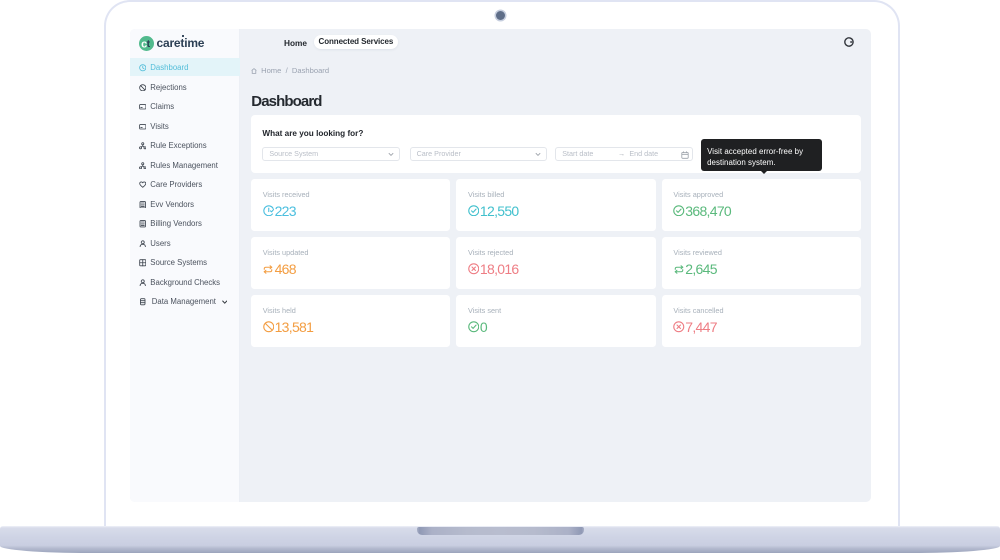 The image size is (1000, 560). I want to click on svg-text: t, so click(148, 44).